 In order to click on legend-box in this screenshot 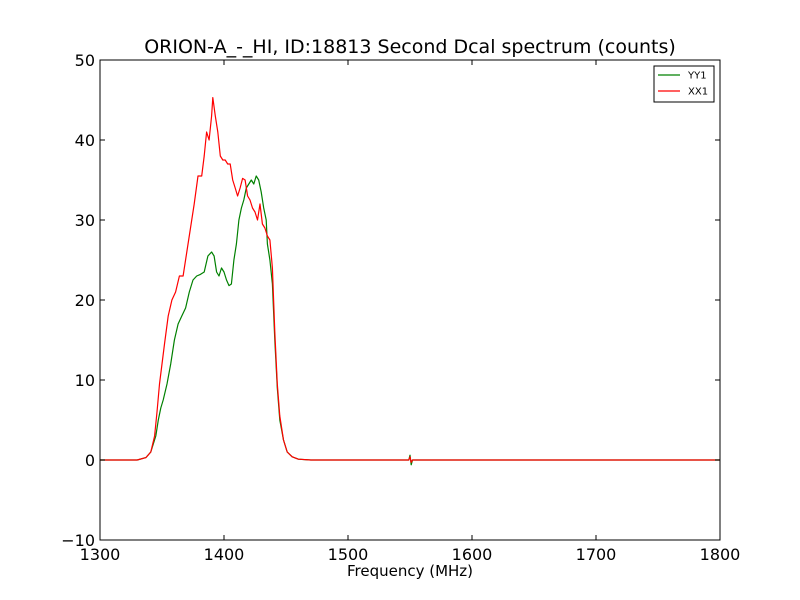, I will do `click(684, 84)`.